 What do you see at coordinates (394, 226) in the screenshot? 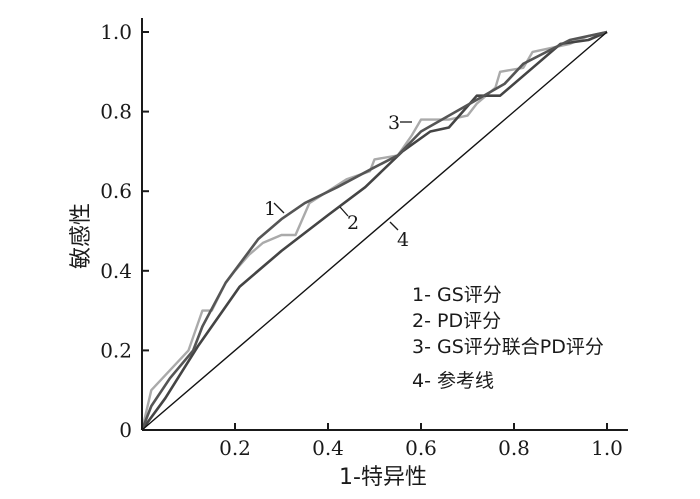
I see `curve-tag-4-leader` at bounding box center [394, 226].